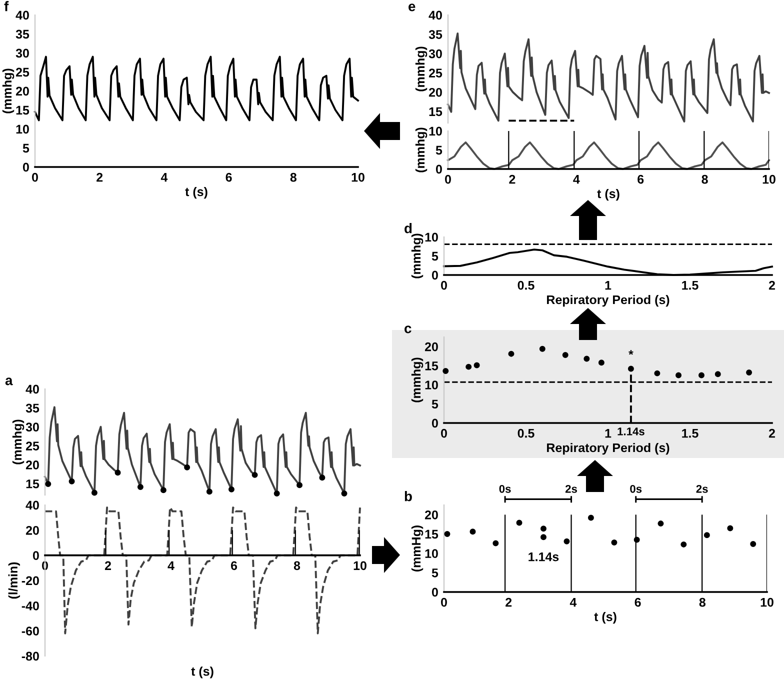 The width and height of the screenshot is (784, 688). I want to click on chart-title: d, so click(408, 228).